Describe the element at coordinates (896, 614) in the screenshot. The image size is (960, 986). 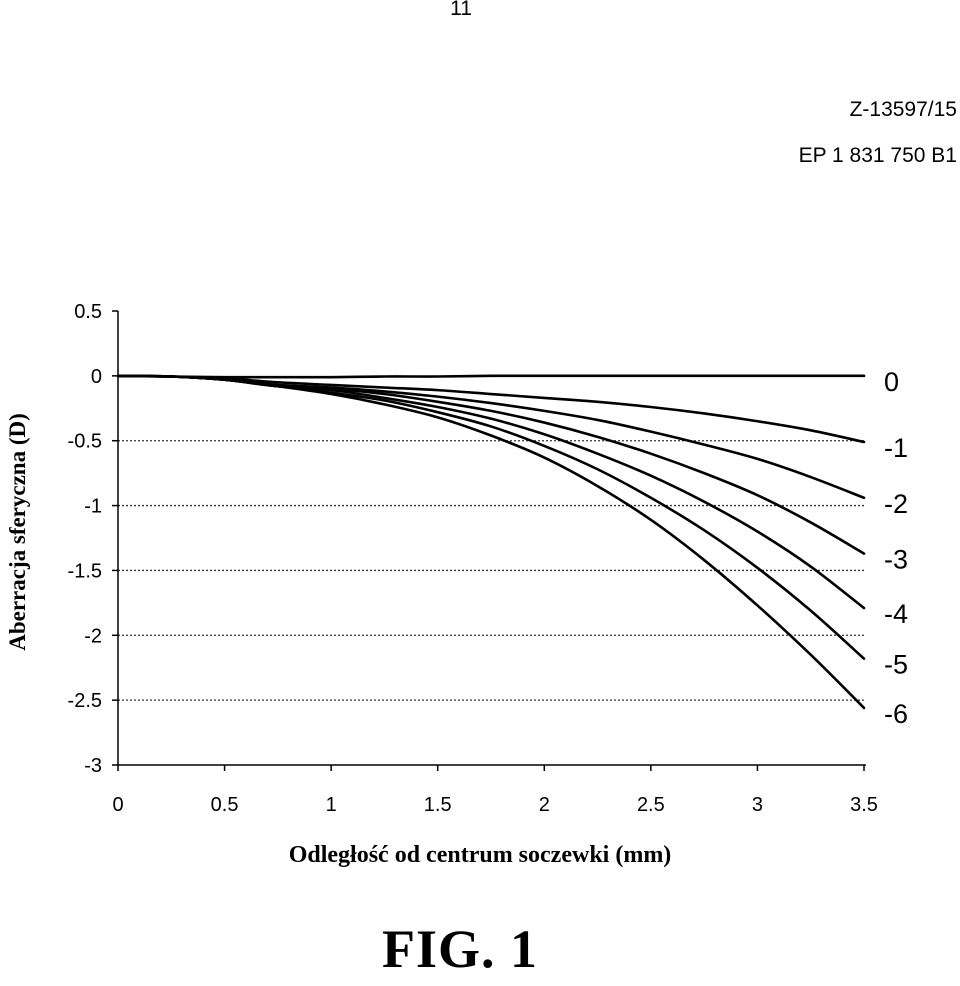
I see `series-end-label: -4` at that location.